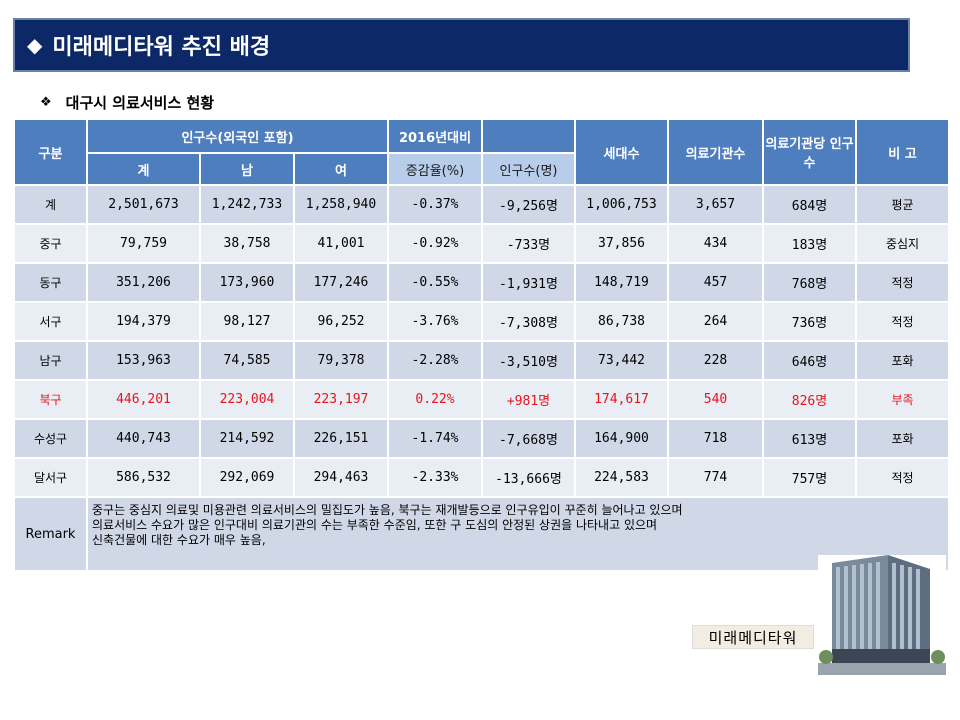 The width and height of the screenshot is (960, 720). Describe the element at coordinates (621, 399) in the screenshot. I see `cell-households: 174,617` at that location.